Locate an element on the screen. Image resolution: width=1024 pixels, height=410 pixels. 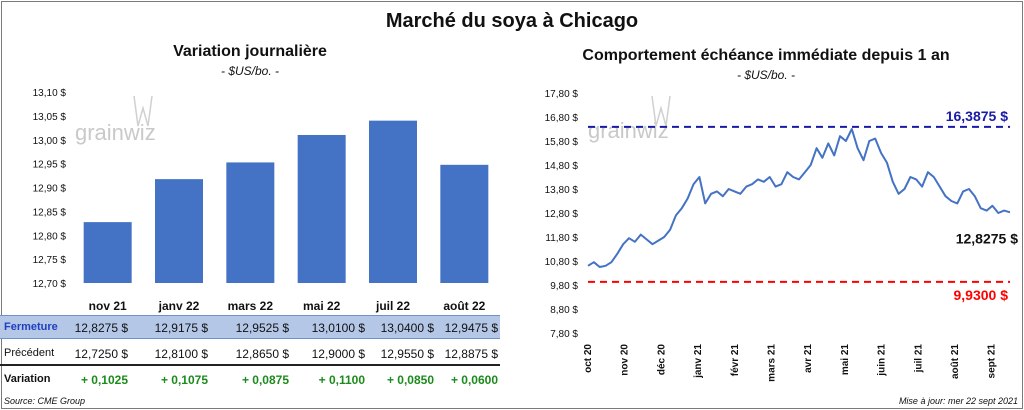
line-y-tick: 17,80 $ is located at coordinates (562, 94).